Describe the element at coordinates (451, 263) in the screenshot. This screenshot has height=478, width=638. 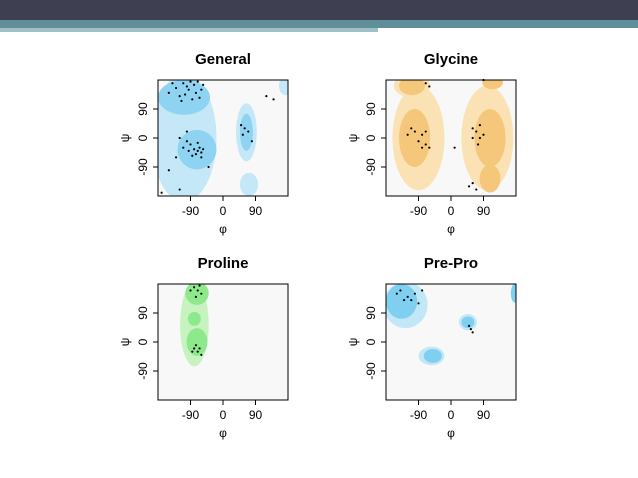
I see `chart-title: Pre-Pro` at that location.